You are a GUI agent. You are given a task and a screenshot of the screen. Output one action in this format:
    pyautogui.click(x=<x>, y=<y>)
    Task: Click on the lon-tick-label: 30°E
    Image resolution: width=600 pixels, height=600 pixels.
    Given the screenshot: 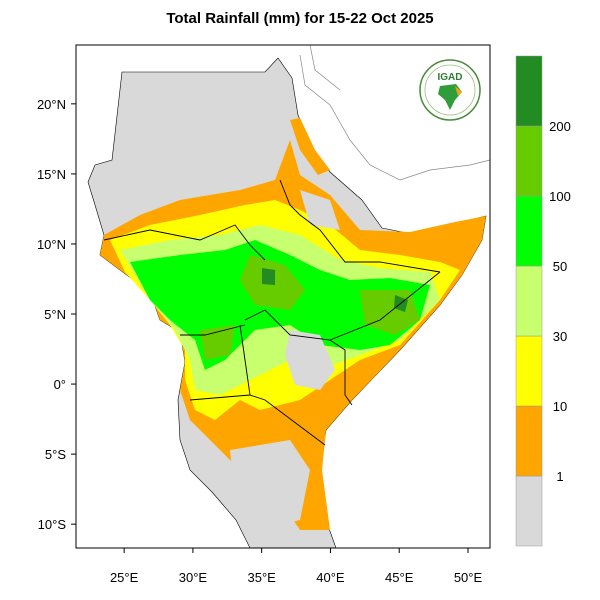 What is the action you would take?
    pyautogui.click(x=193, y=577)
    